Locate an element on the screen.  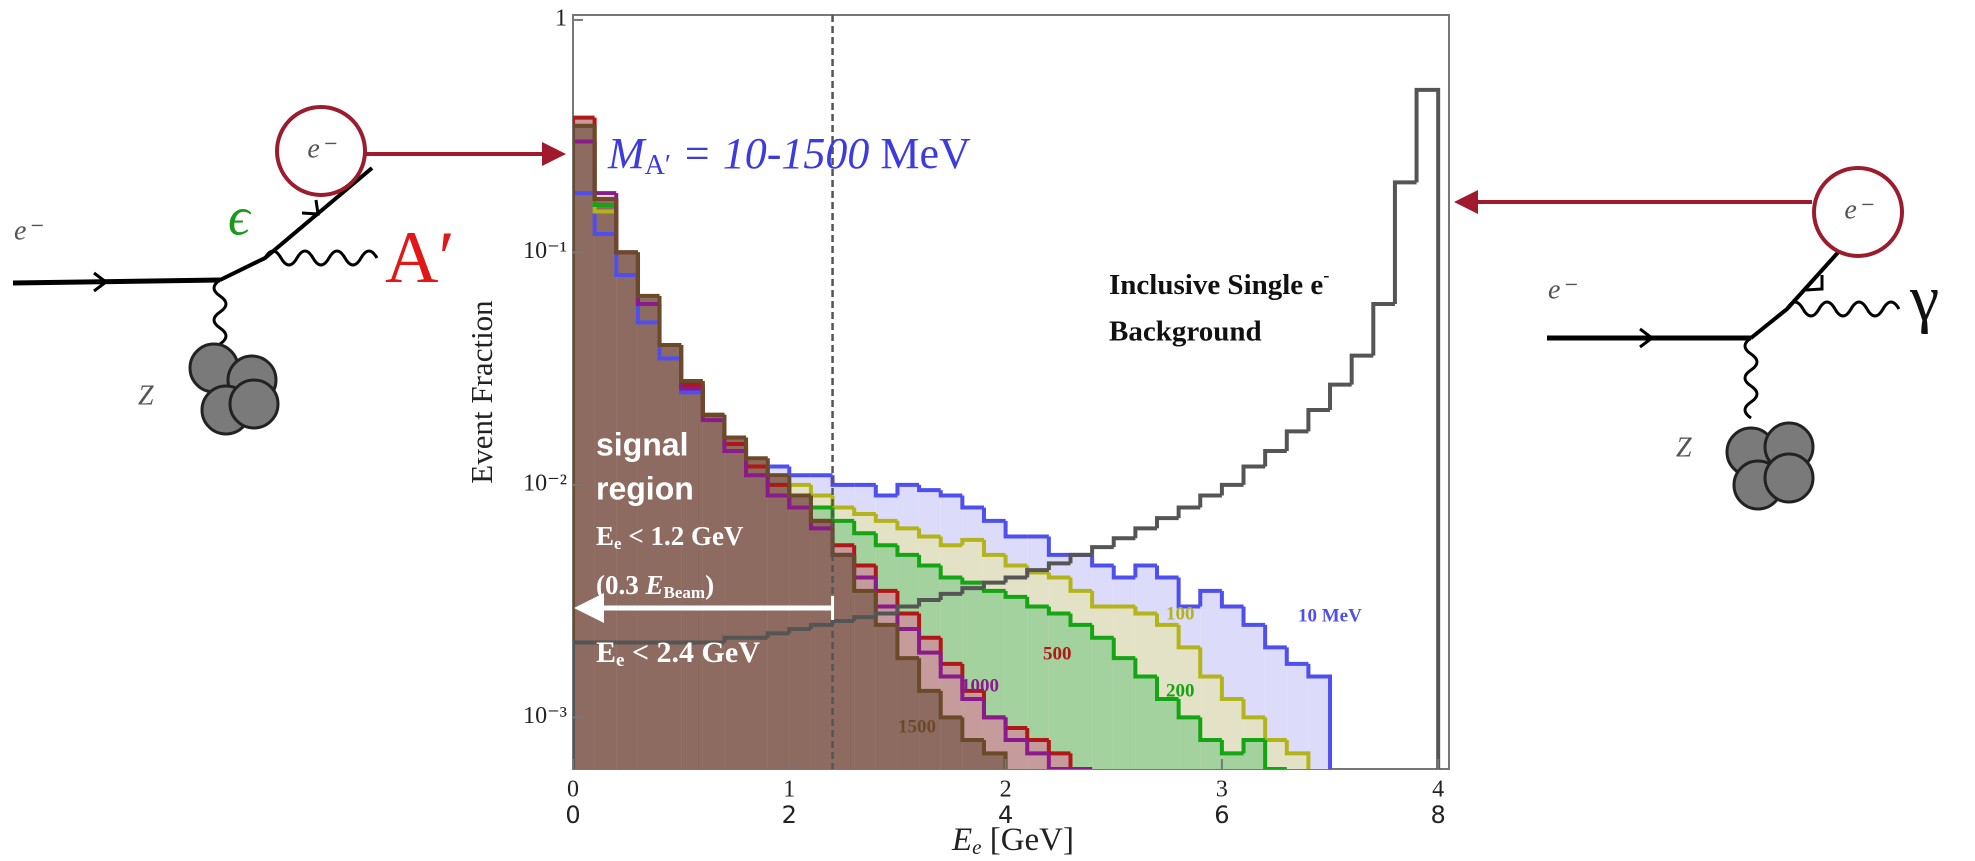
x-tick-label: 0 is located at coordinates (573, 790).